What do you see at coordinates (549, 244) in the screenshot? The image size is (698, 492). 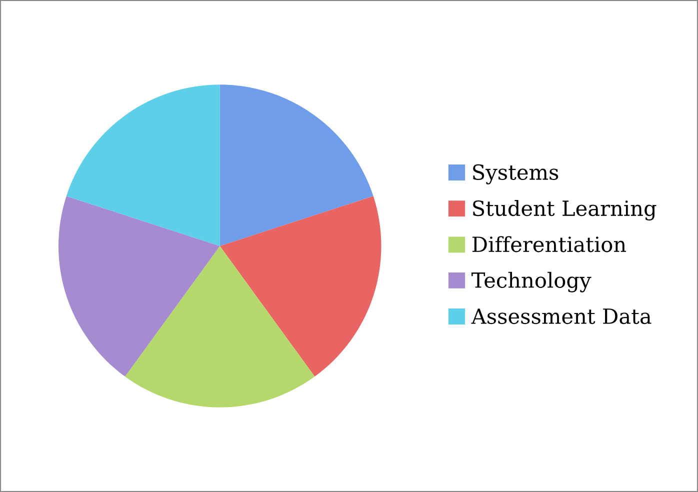 I see `legend-label: Differentiation` at bounding box center [549, 244].